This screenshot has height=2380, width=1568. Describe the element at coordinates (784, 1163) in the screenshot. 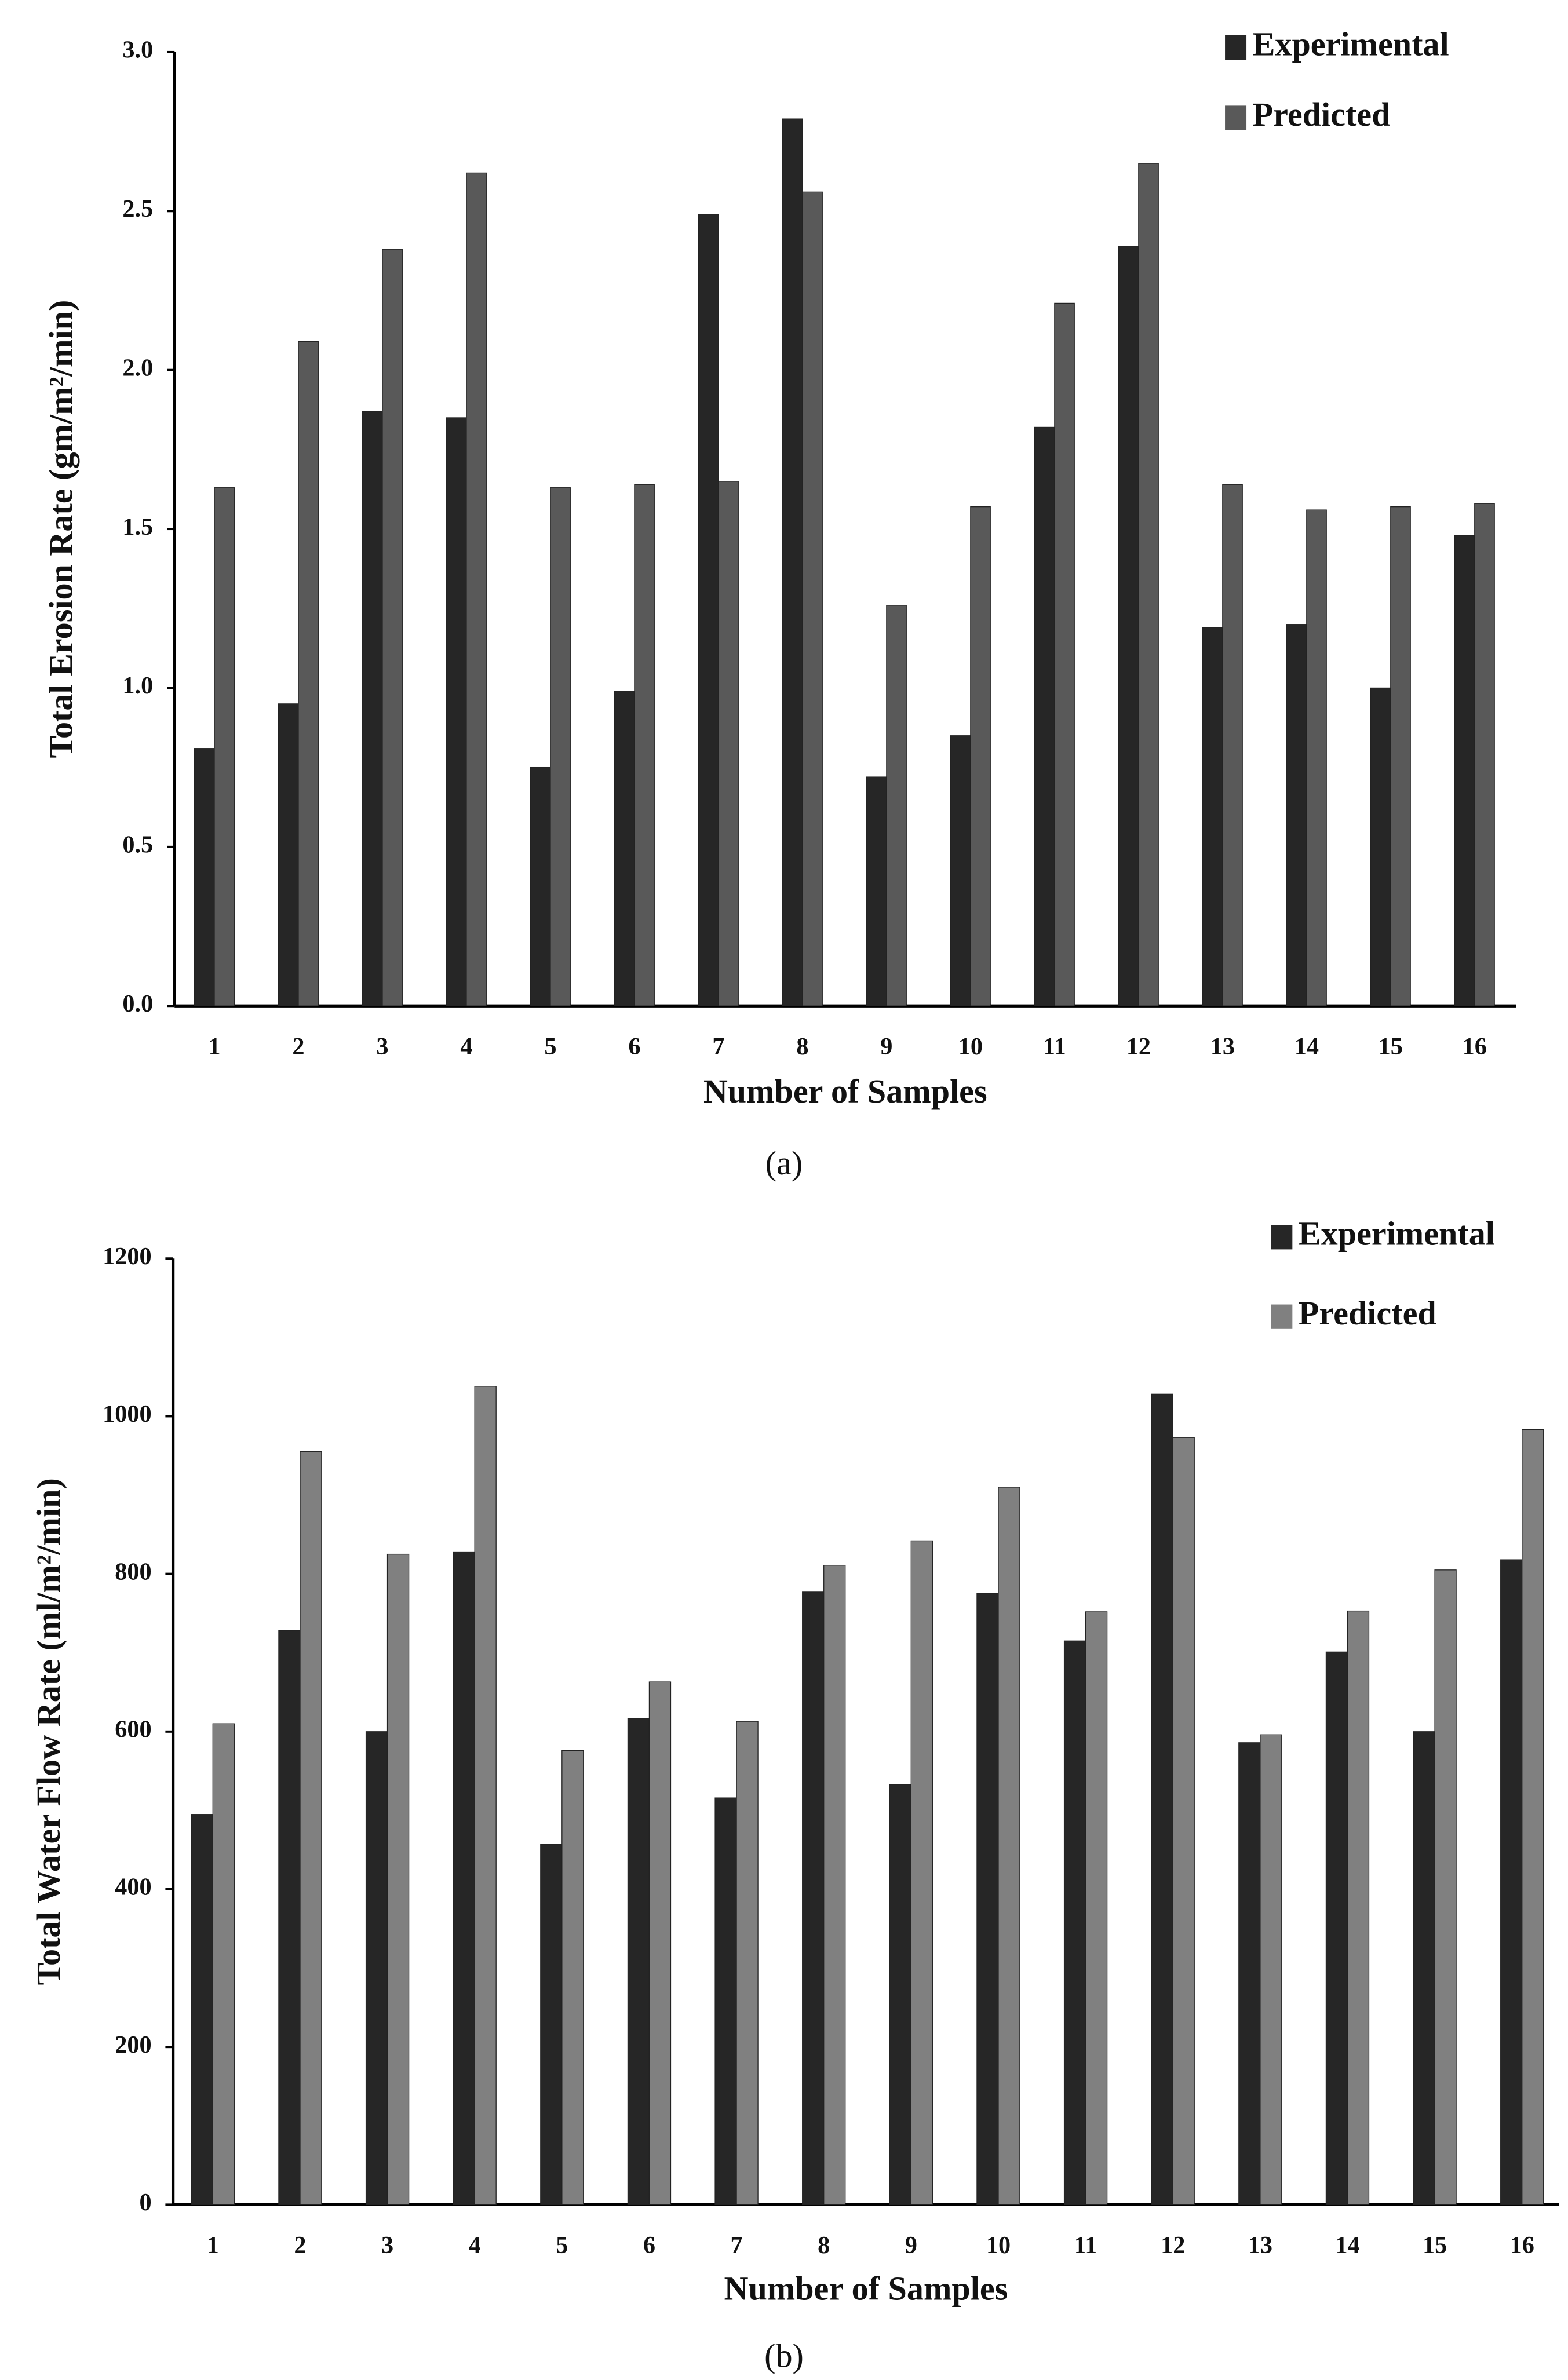

I see `caption: (a)` at that location.